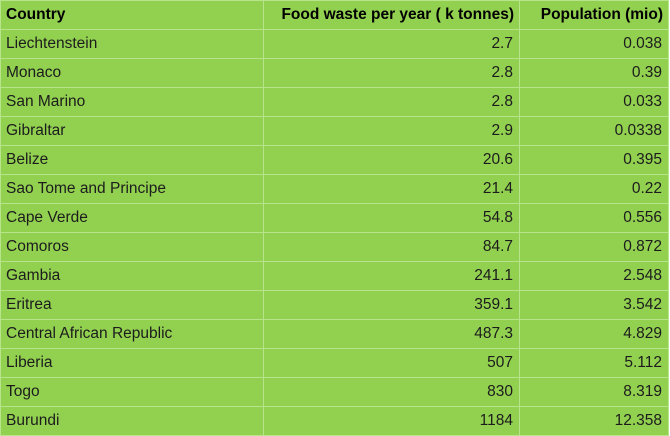 This screenshot has height=436, width=670. Describe the element at coordinates (391, 15) in the screenshot. I see `header-food-waste: Food waste per year ( k tonnes)` at that location.